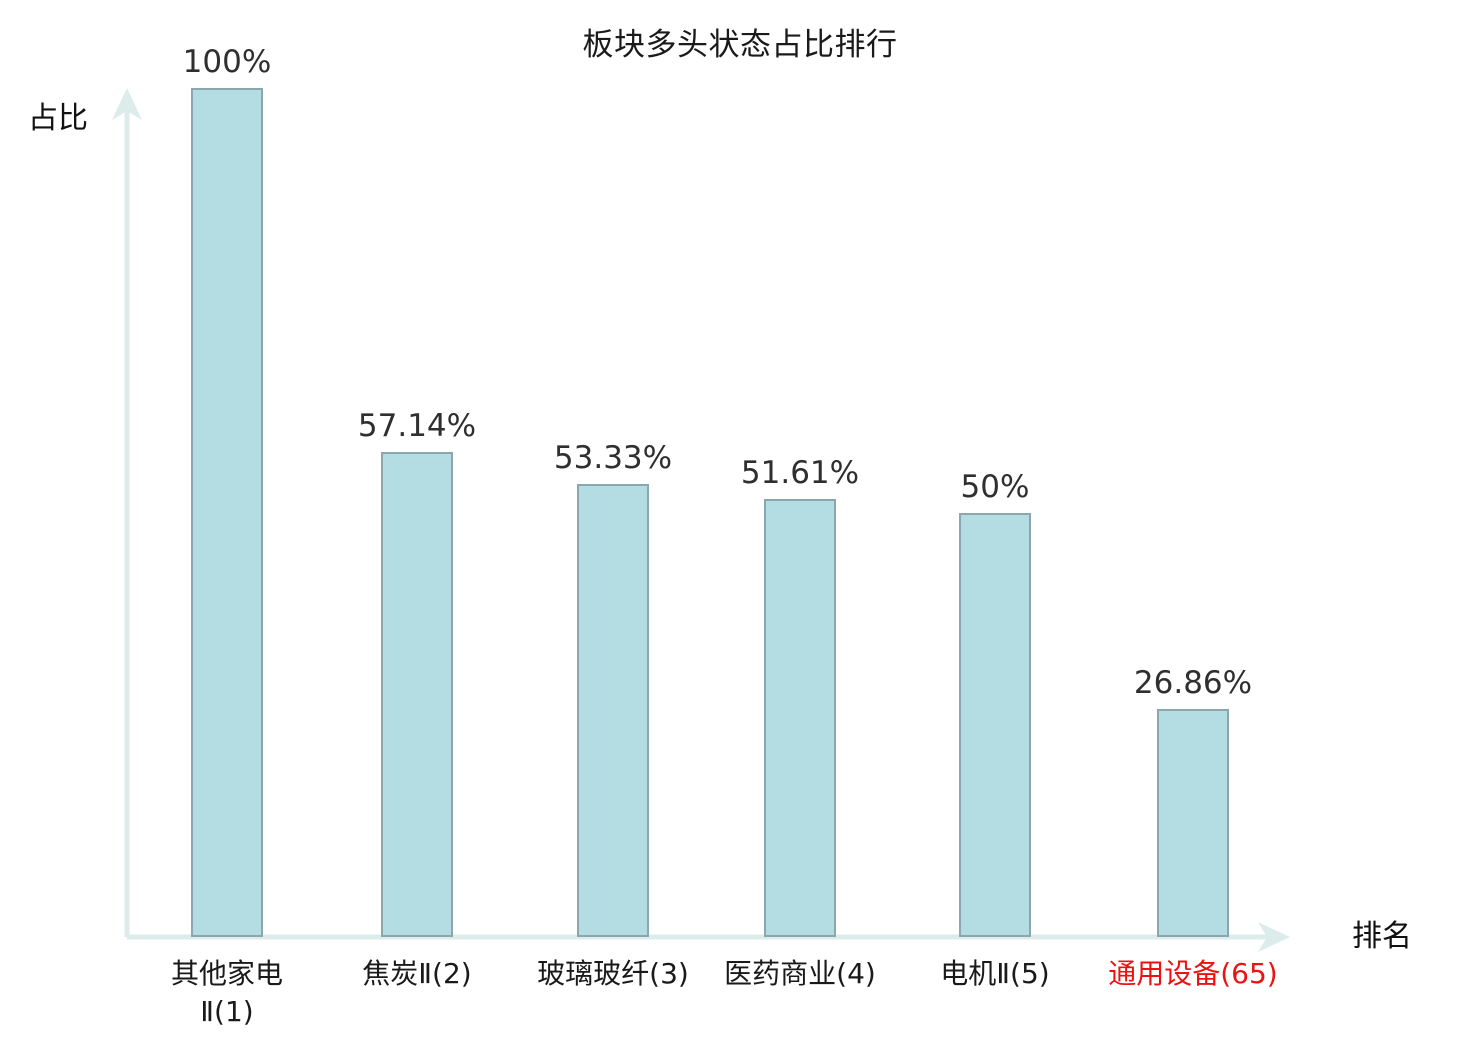 The image size is (1480, 1040). What do you see at coordinates (58, 118) in the screenshot?
I see `y-axis-title: 占比` at bounding box center [58, 118].